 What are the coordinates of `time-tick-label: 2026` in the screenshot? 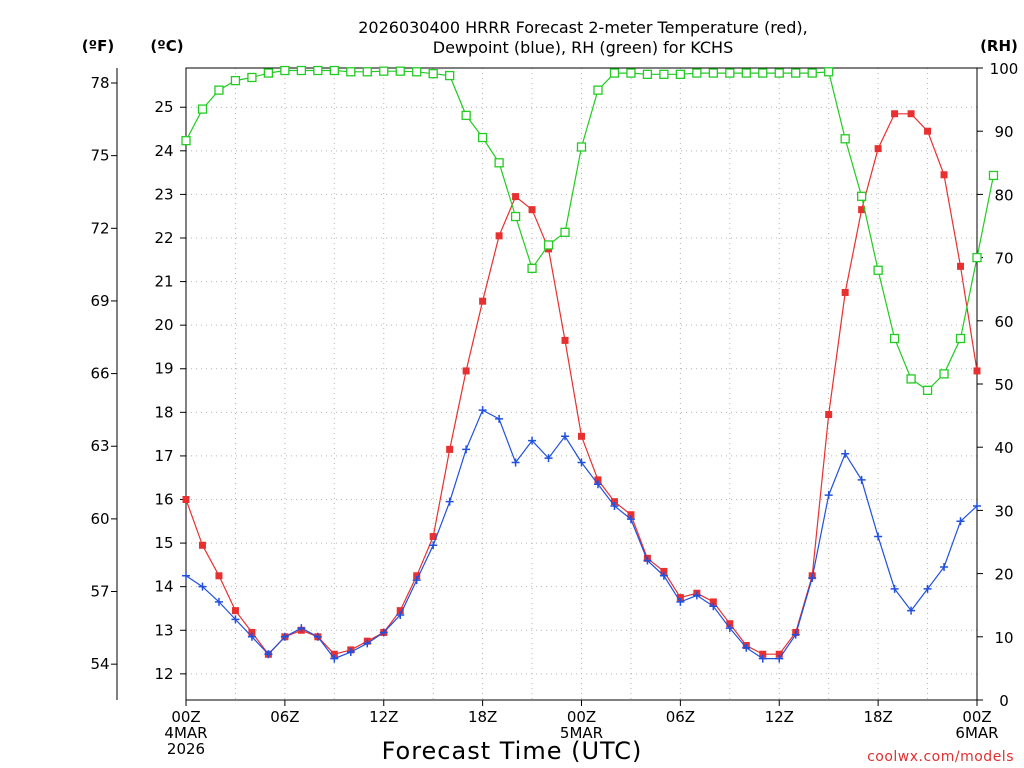 It's located at (186, 749).